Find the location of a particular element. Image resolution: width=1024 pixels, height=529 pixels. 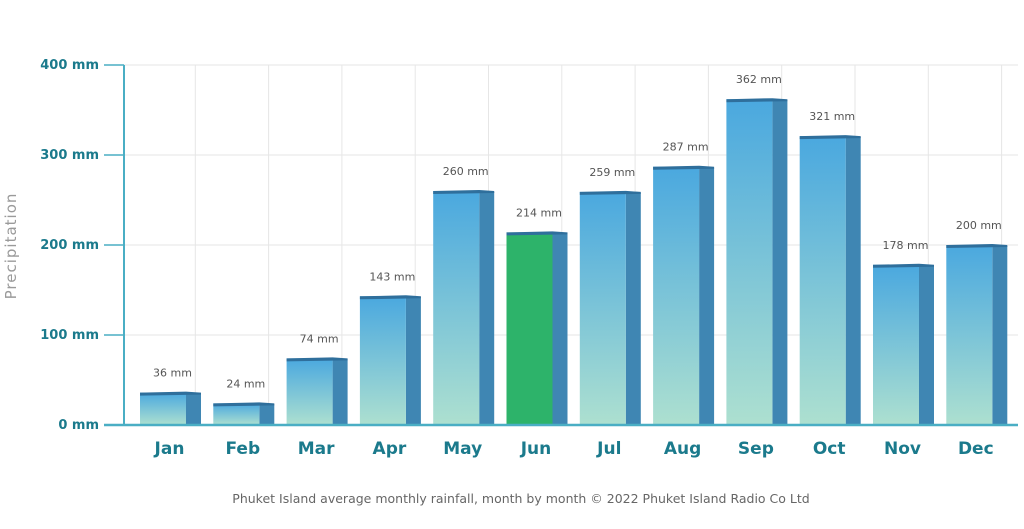

bar-dec is located at coordinates (977, 334).